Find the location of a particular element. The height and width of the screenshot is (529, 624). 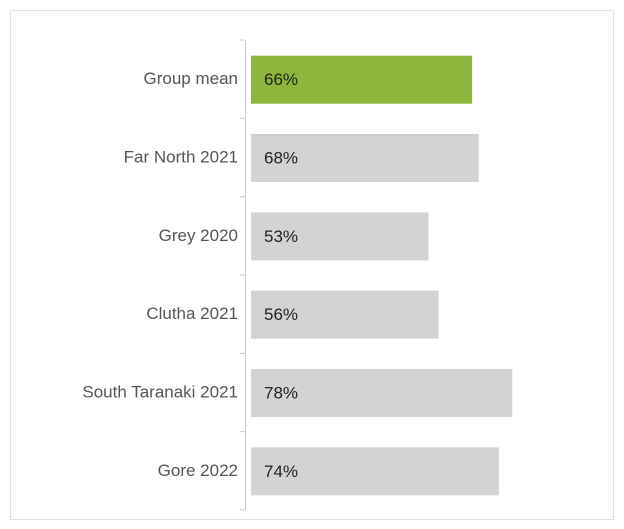

value-label: 56% is located at coordinates (281, 314).